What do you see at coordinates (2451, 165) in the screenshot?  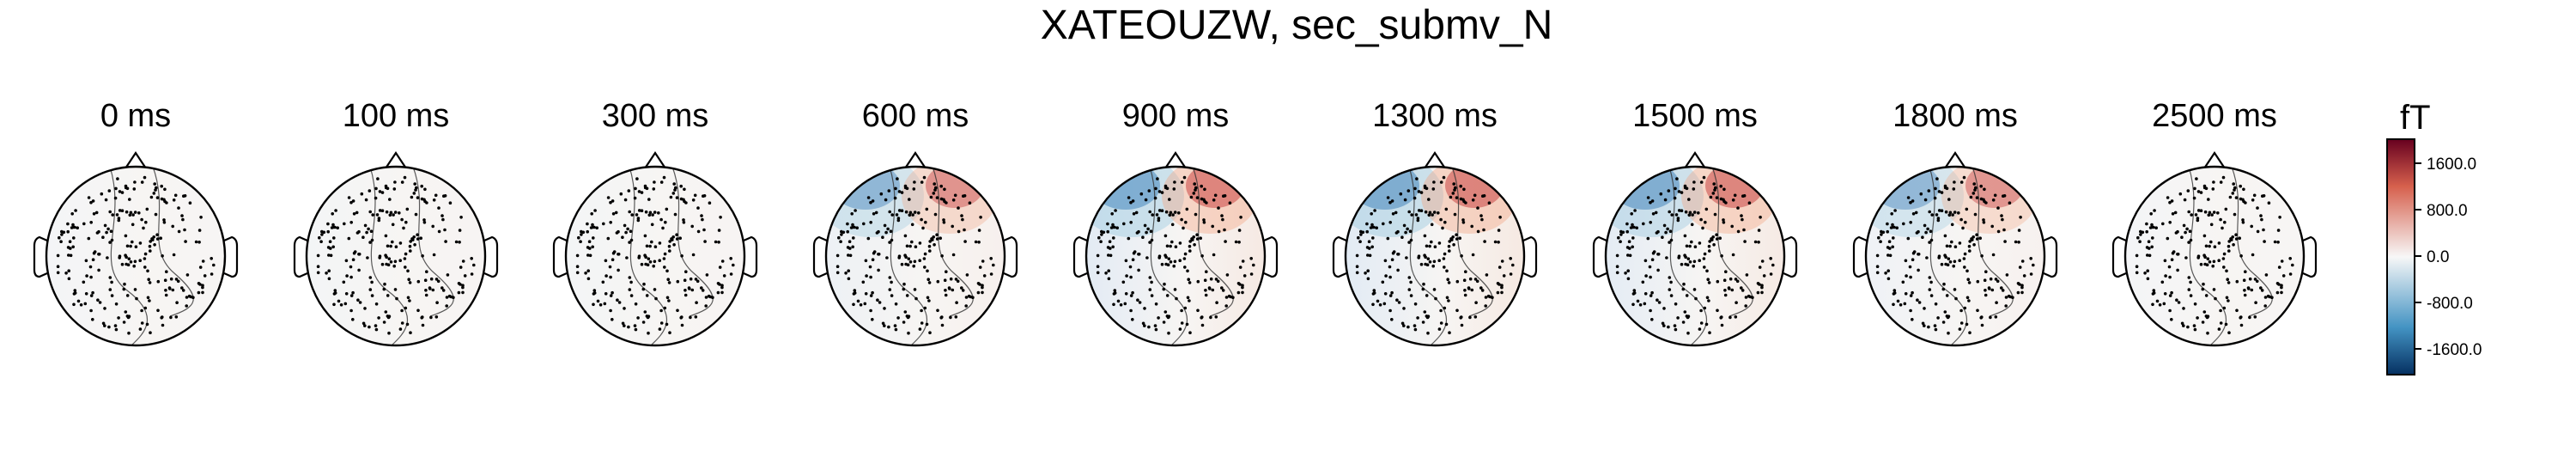 I see `colorbar-tick-label: 1600.0` at bounding box center [2451, 165].